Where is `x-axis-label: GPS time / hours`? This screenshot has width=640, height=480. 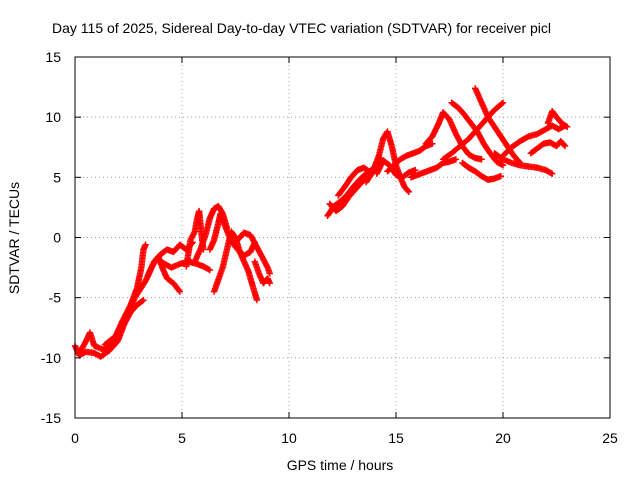
x-axis-label: GPS time / hours is located at coordinates (340, 465).